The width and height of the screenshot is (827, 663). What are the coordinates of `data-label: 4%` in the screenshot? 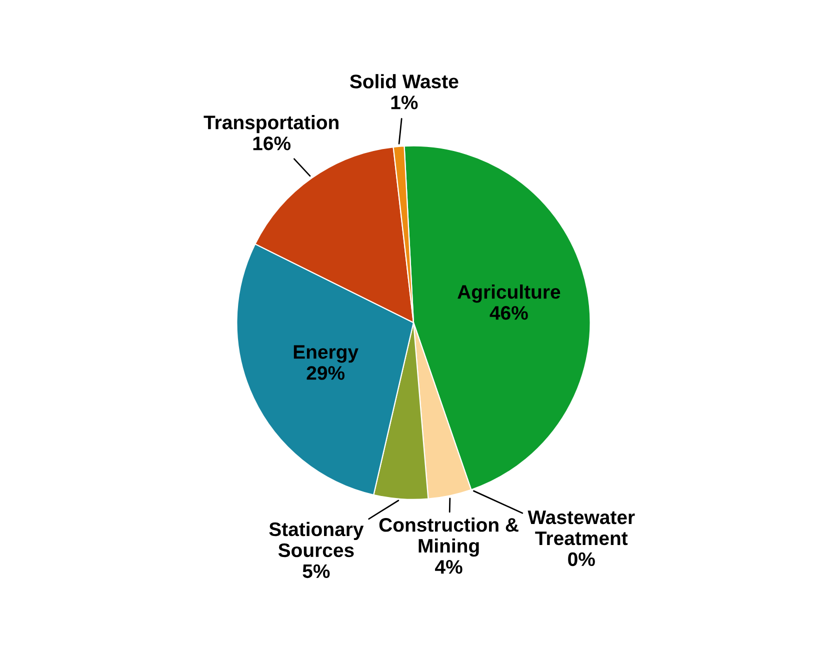 It's located at (448, 567).